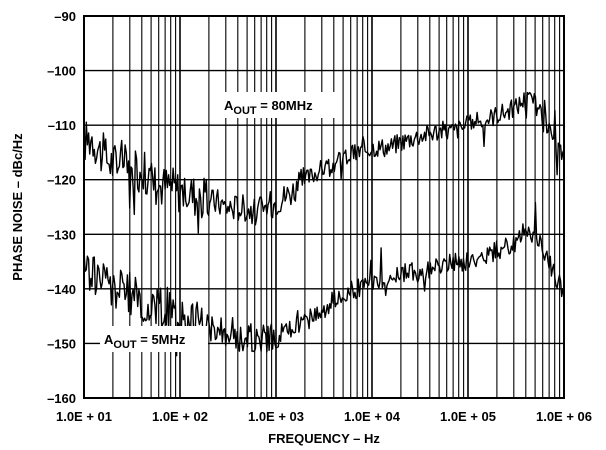 This screenshot has width=606, height=450. What do you see at coordinates (62, 125) in the screenshot?
I see `y-tick-label: –110` at bounding box center [62, 125].